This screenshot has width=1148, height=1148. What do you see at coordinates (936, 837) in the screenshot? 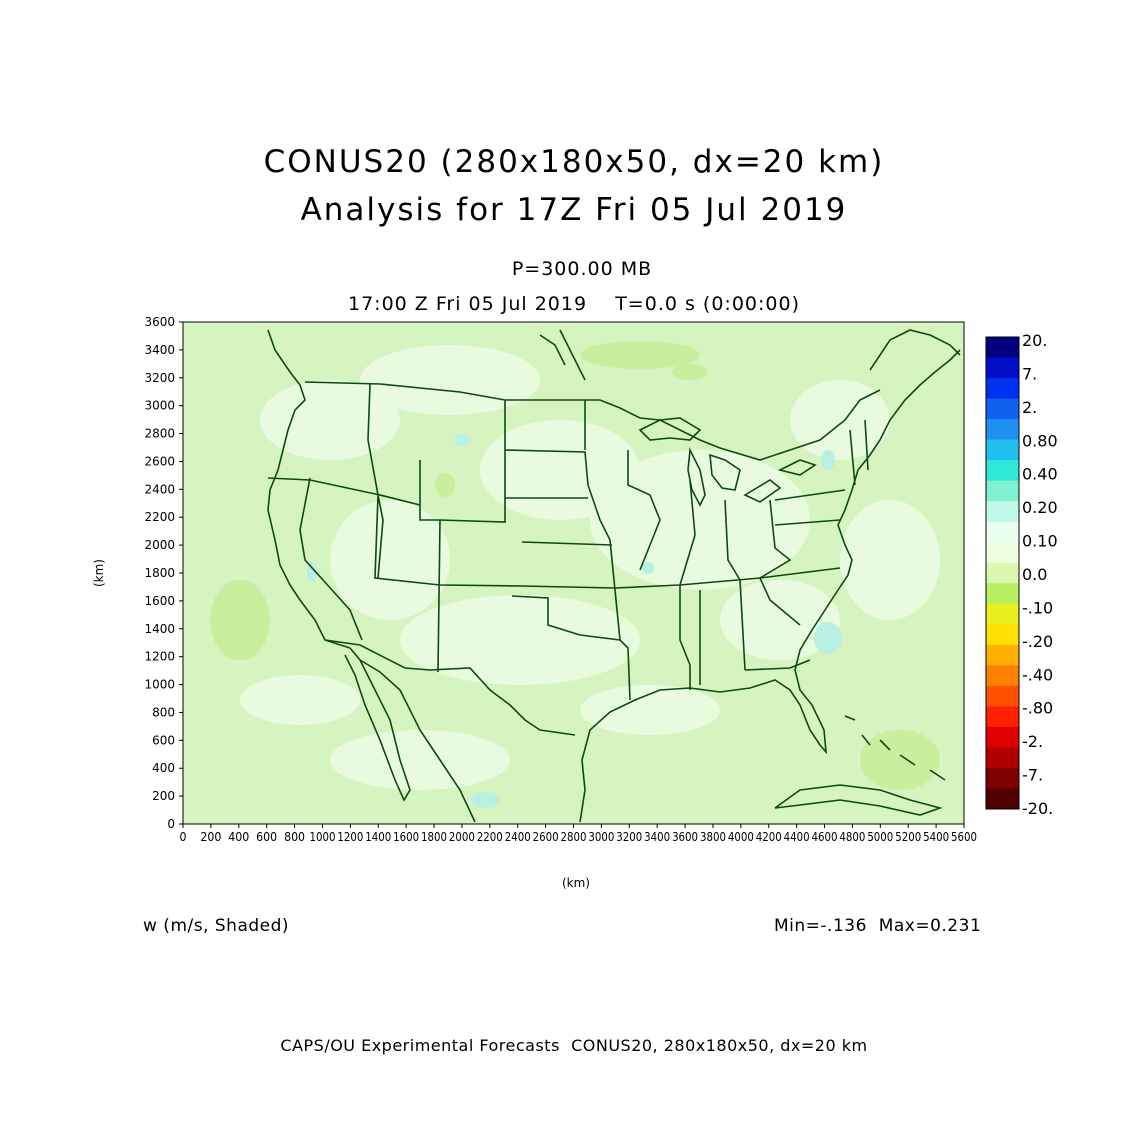
I see `x-tick-label: 5400` at bounding box center [936, 837].